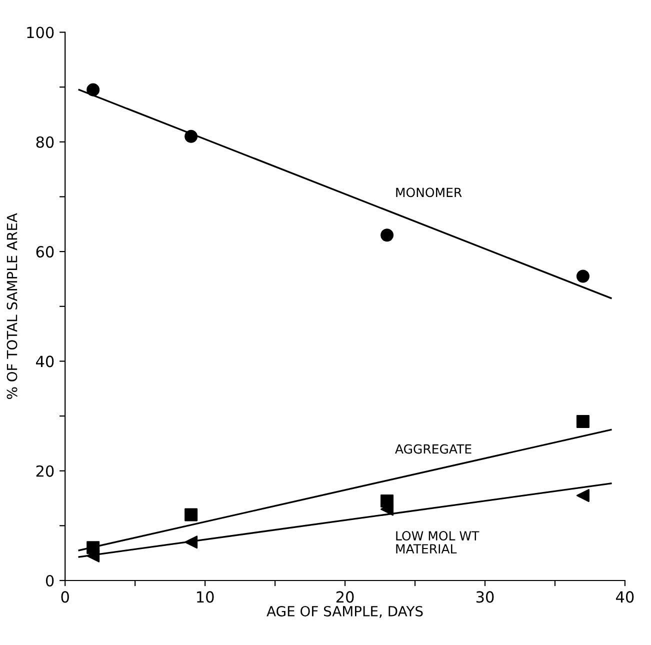 Image resolution: width=651 pixels, height=645 pixels. What do you see at coordinates (40, 32) in the screenshot?
I see `y-tick-label: 100` at bounding box center [40, 32].